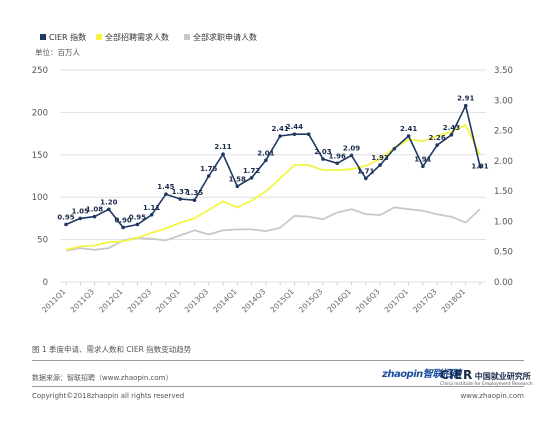 The height and width of the screenshot is (424, 550). I want to click on y-left-tick: 50, so click(42, 241).